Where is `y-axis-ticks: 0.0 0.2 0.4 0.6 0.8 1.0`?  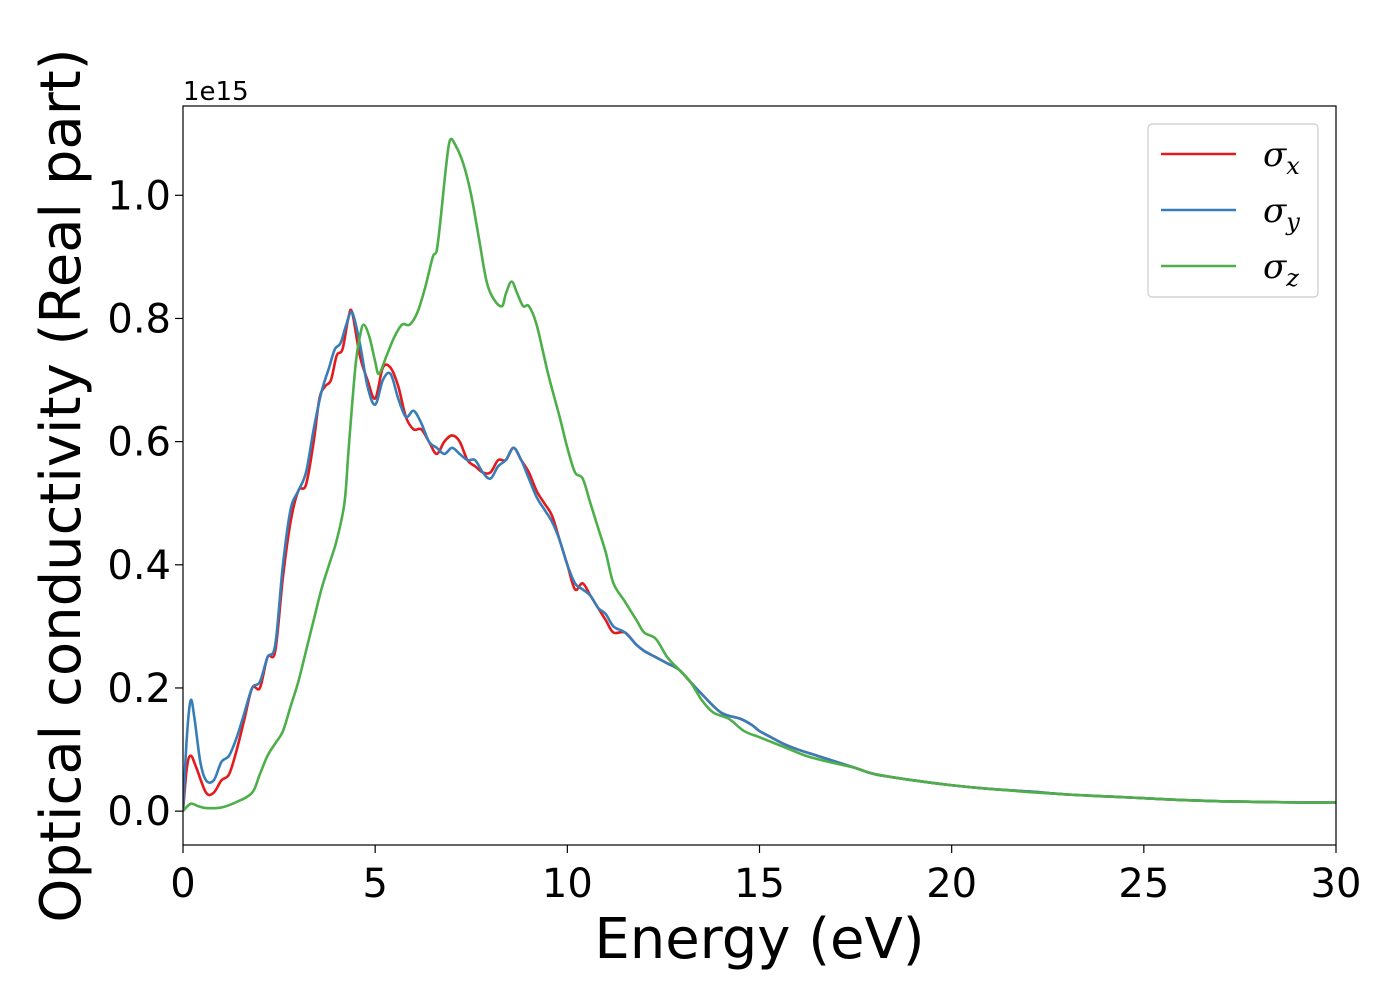 y-axis-ticks: 0.0 0.2 0.4 0.6 0.8 1.0 is located at coordinates (145, 504).